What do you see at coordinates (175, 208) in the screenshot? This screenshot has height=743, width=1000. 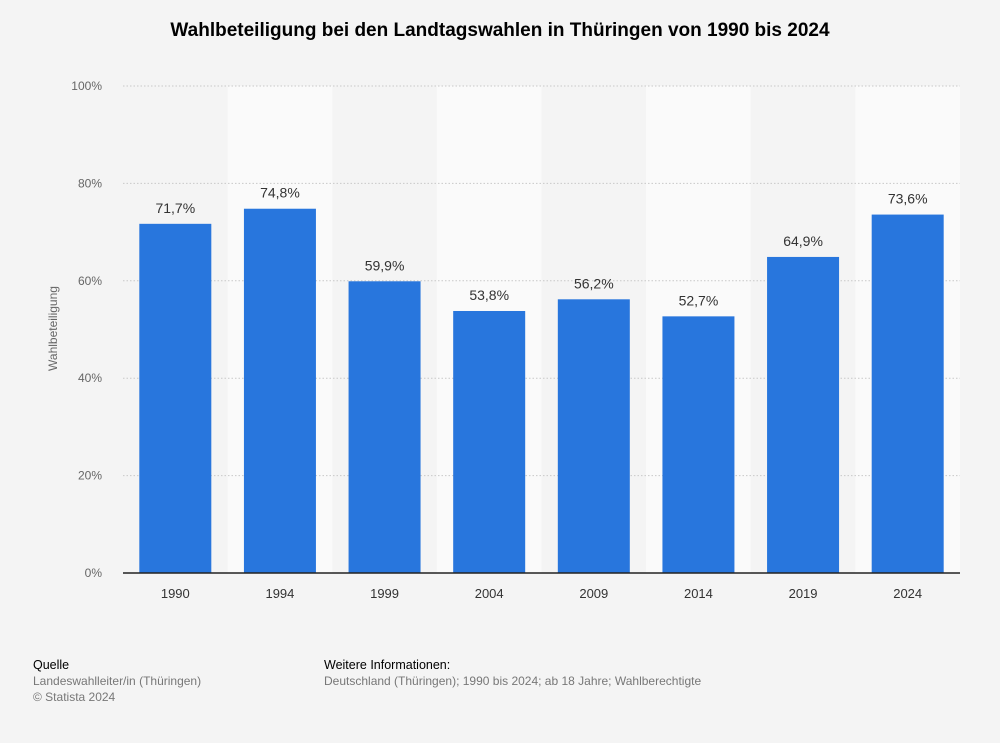 I see `data-label: 71,7%` at bounding box center [175, 208].